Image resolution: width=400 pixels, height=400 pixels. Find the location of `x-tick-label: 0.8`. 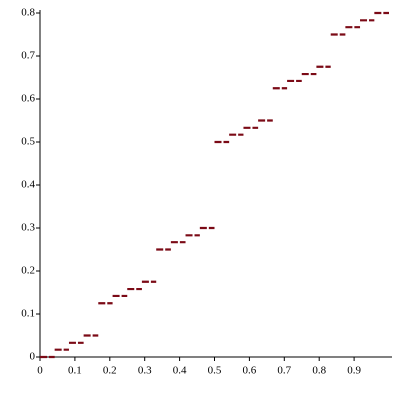

x-tick-label: 0.8 is located at coordinates (319, 371).